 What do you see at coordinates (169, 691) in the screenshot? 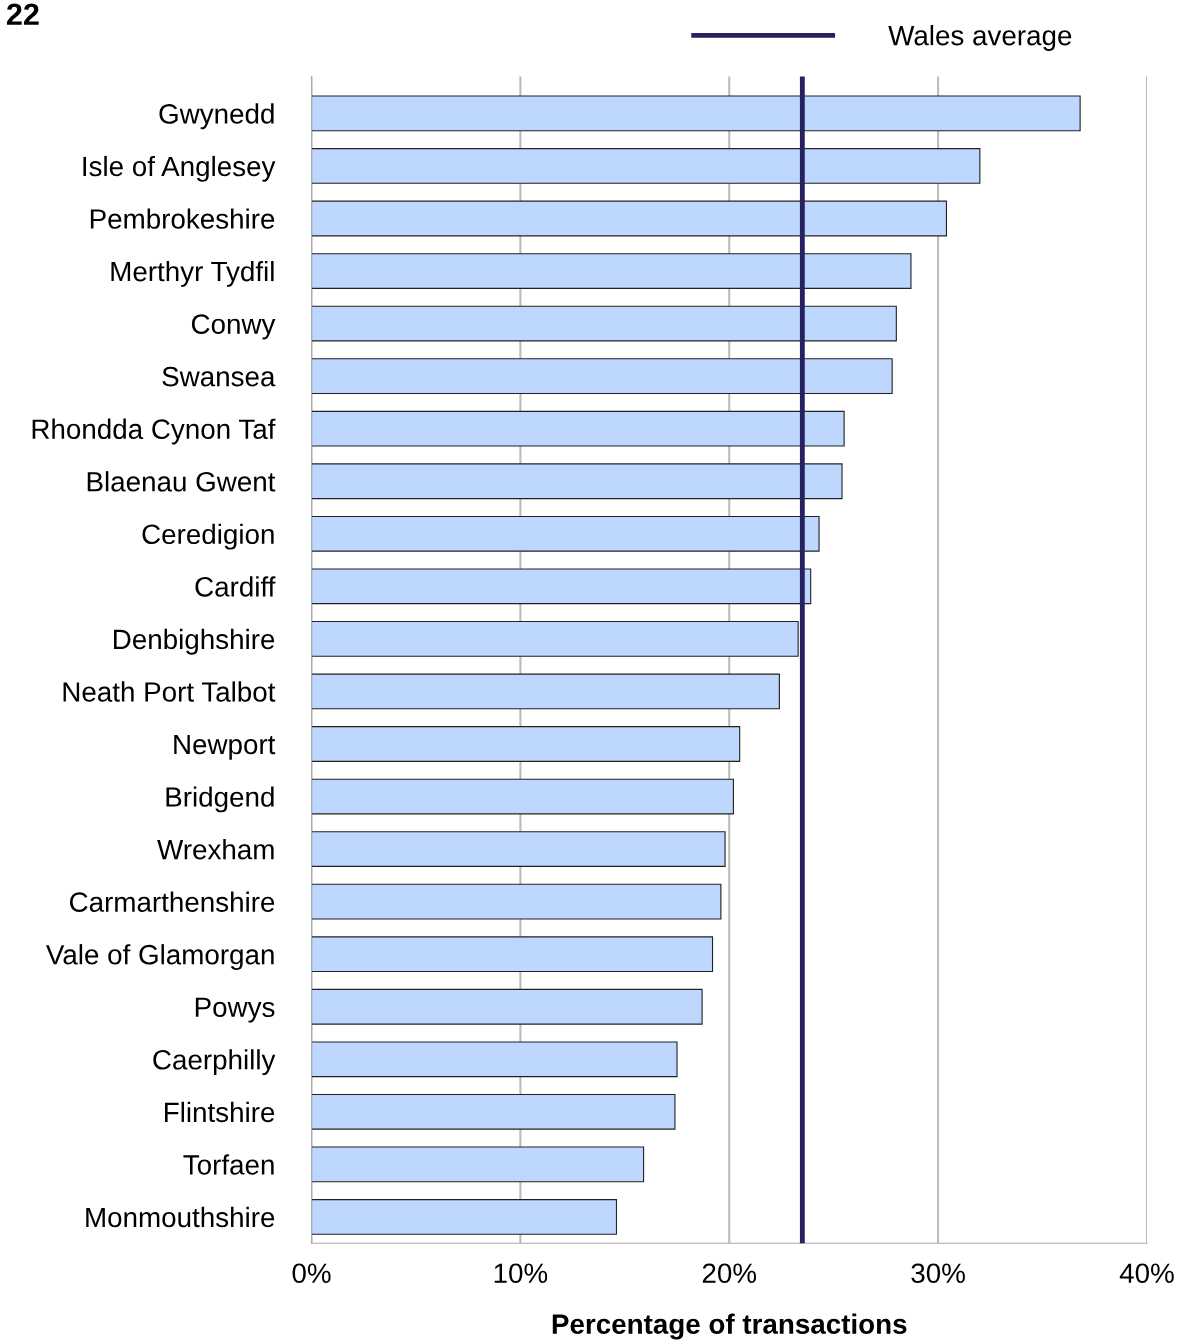
I see `y-tick-label: Neath Port Talbot` at bounding box center [169, 691].